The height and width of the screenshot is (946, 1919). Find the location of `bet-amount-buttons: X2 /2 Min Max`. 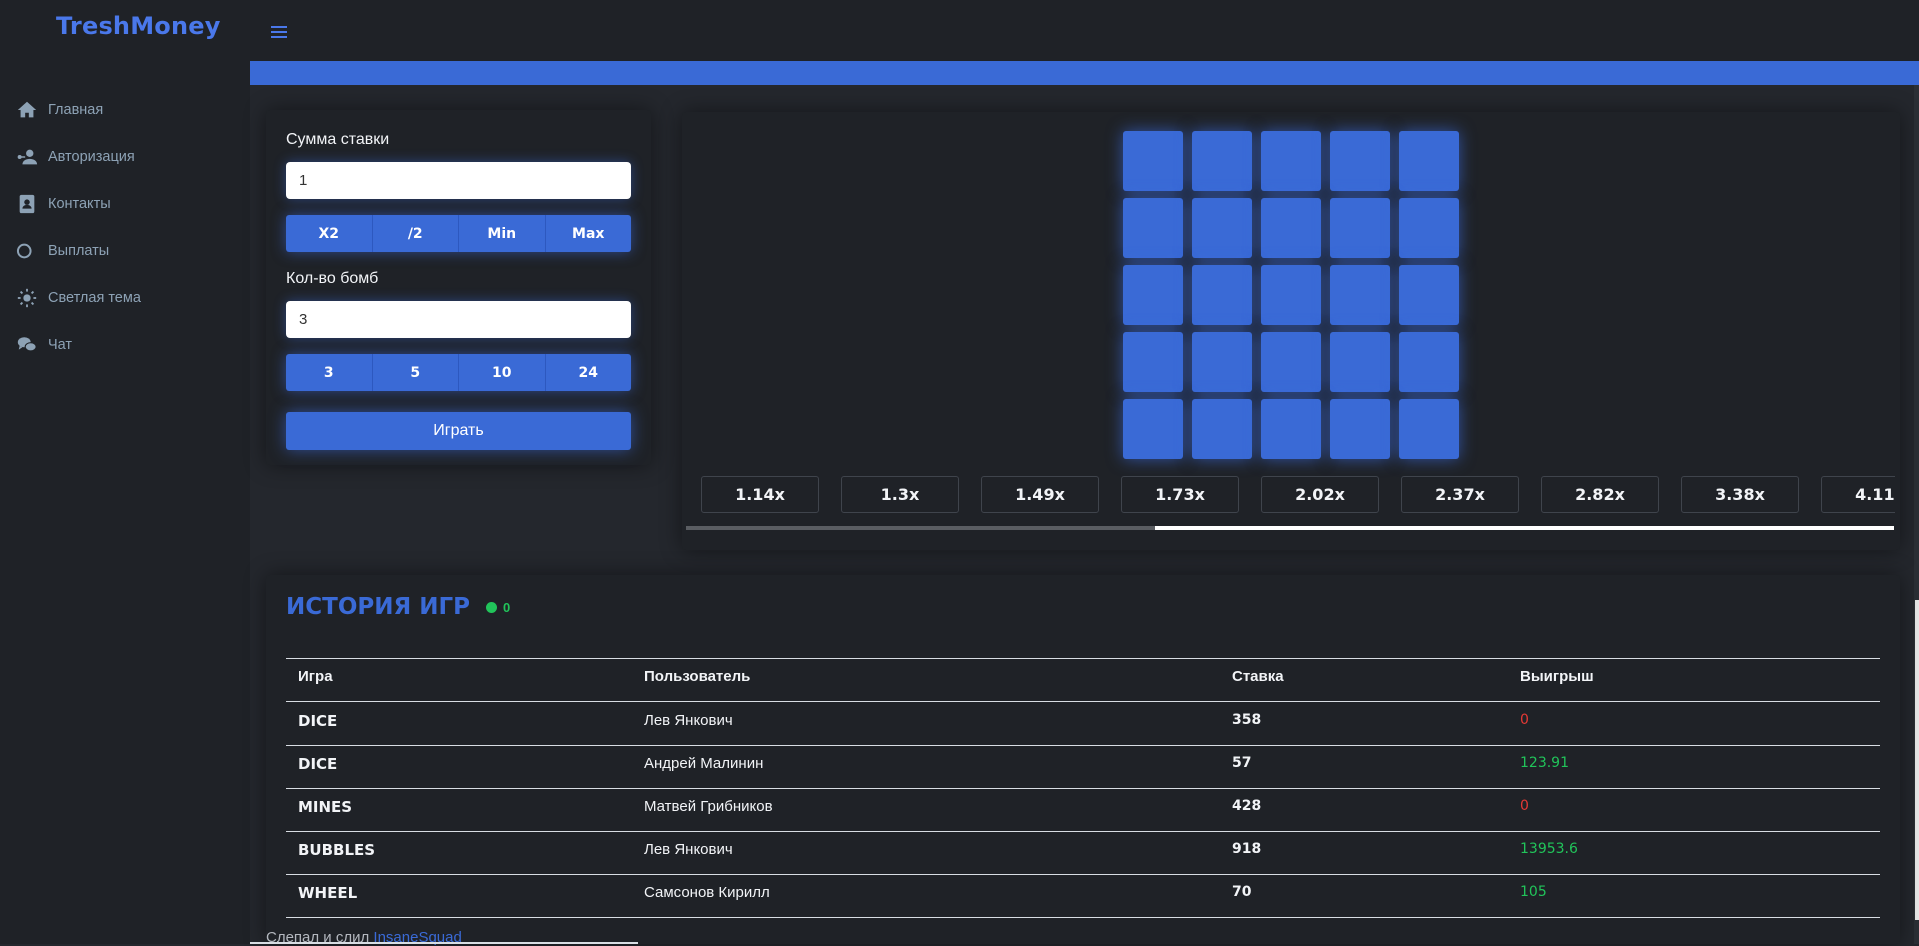

bet-amount-buttons: X2 /2 Min Max is located at coordinates (458, 233).